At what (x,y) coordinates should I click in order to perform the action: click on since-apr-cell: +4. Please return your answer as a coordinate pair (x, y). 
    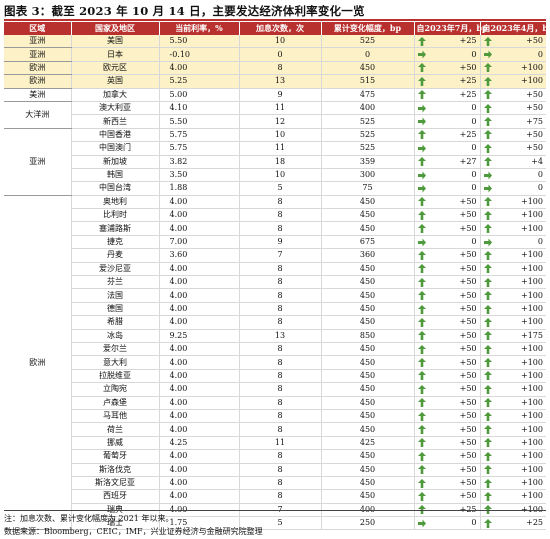
    Looking at the image, I should click on (512, 162).